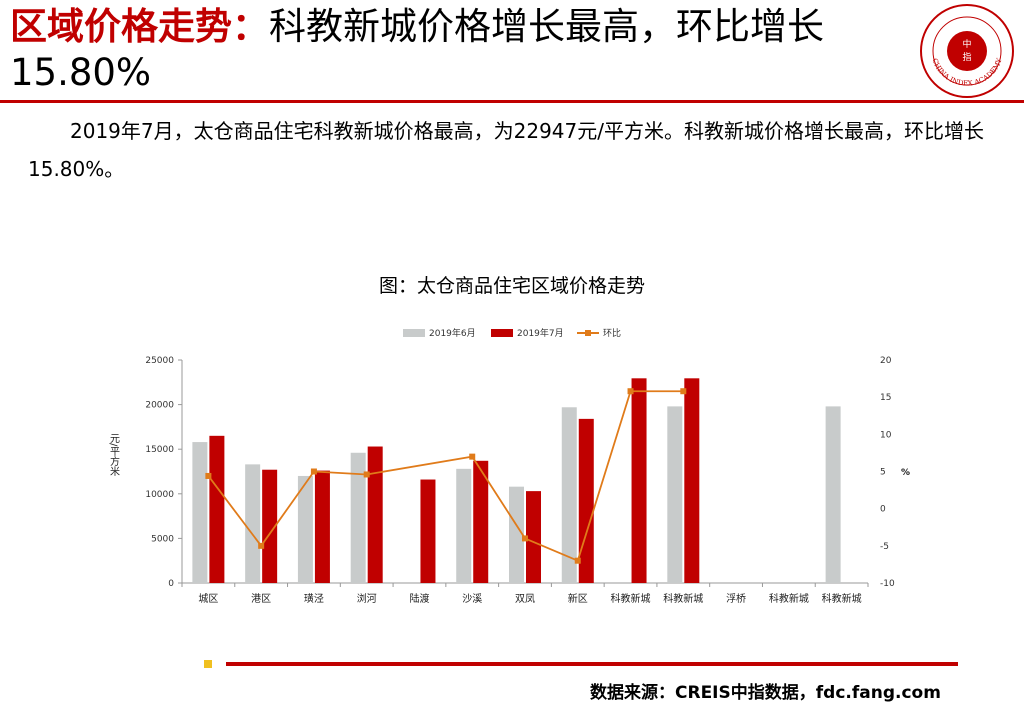  I want to click on china-index-academy-logo: 中 指 CHINA INDEX ACADEMY, so click(967, 51).